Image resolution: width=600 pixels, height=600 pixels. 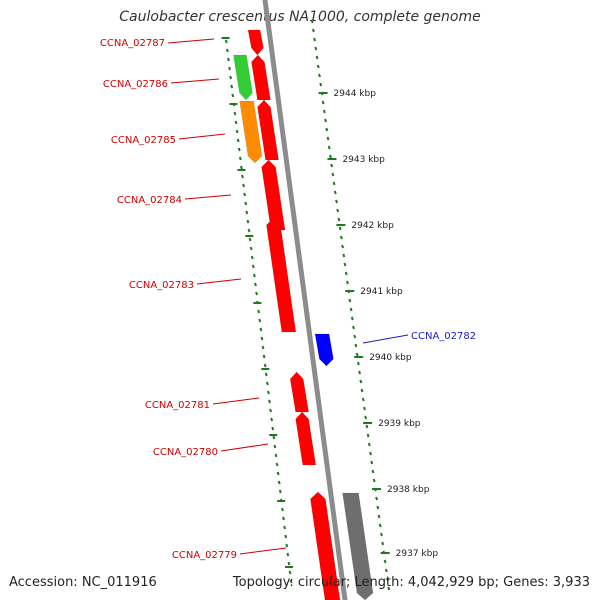 I want to click on ruler-tick-label: 2940 kbp, so click(x=390, y=358).